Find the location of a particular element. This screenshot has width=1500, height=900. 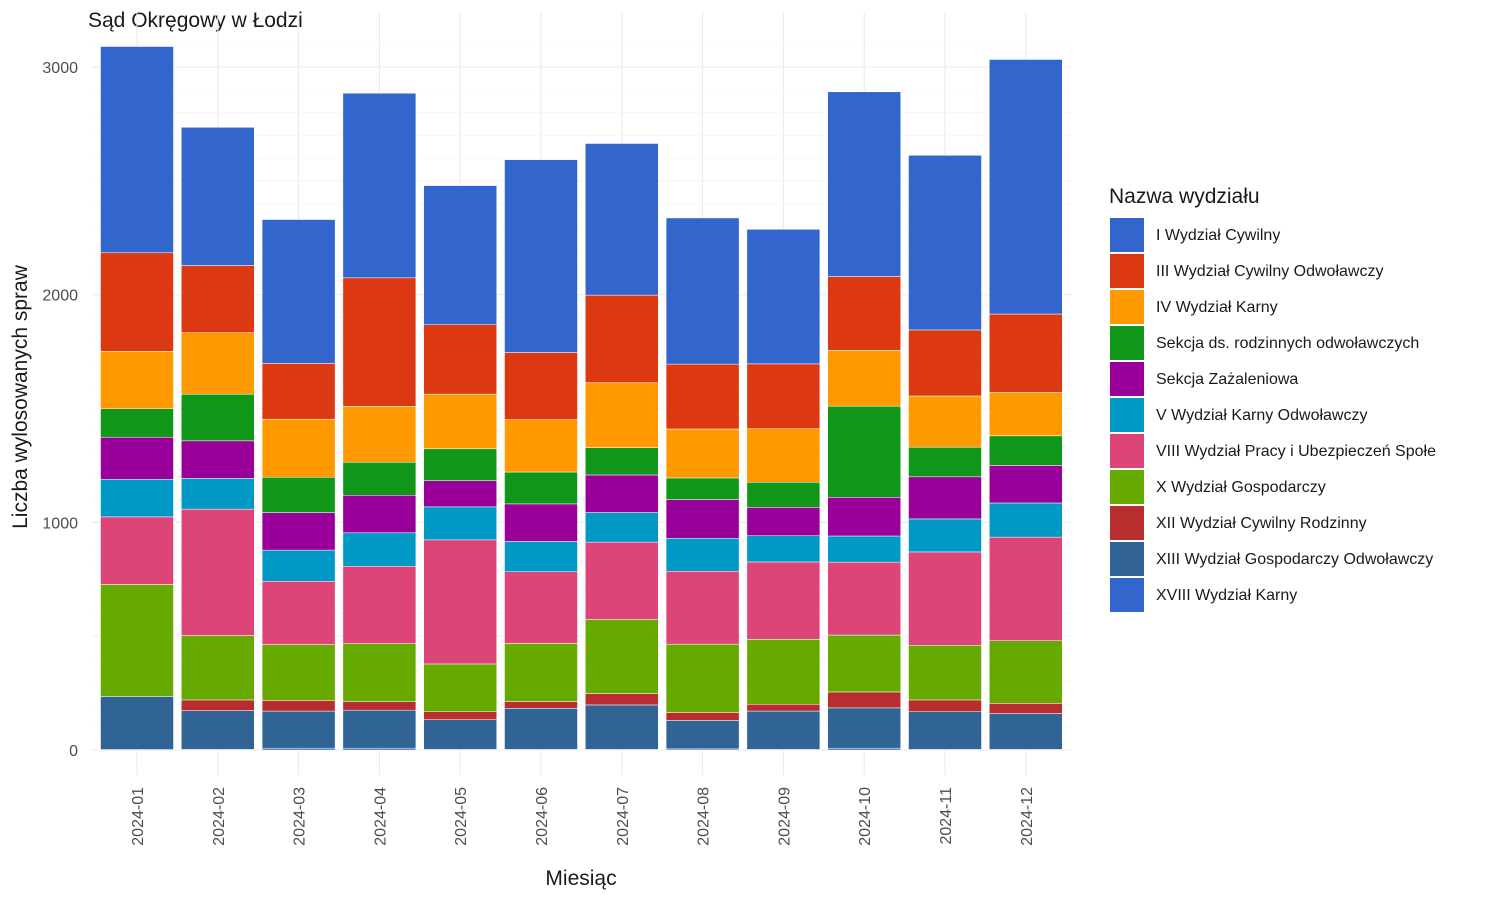

legend-item: Sekcja ds. rodzinnych odwoławczych is located at coordinates (1264, 343).